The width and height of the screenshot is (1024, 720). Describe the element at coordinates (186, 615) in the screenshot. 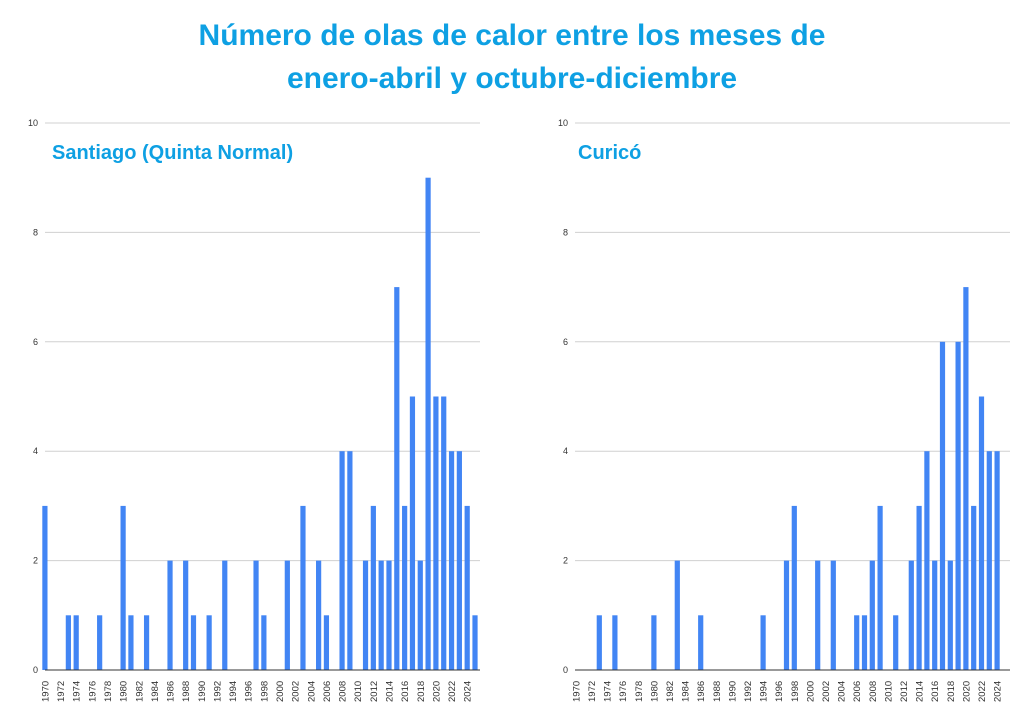

I see `bar-1988` at that location.